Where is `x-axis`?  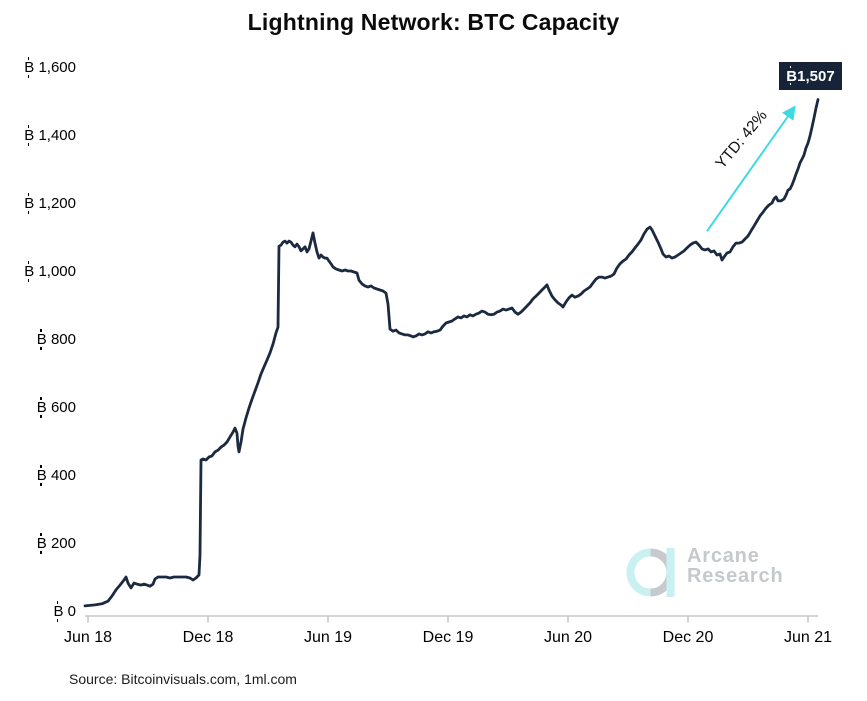 x-axis is located at coordinates (451, 619).